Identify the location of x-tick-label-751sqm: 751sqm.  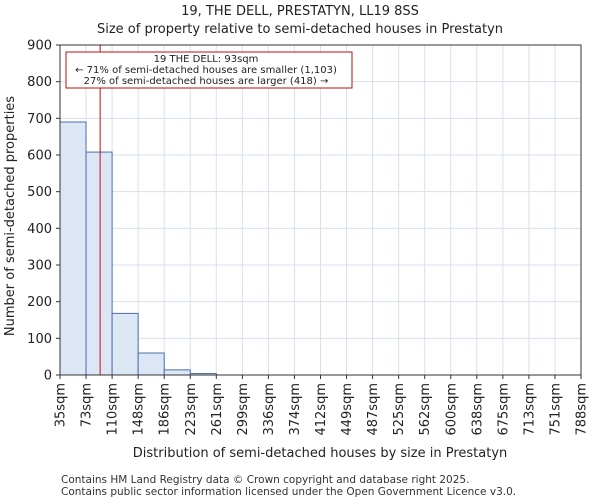
(555, 409).